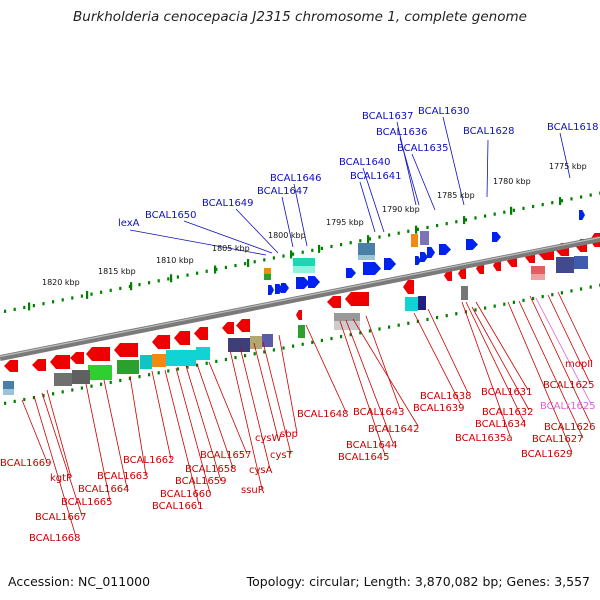 This screenshot has height=600, width=600. I want to click on gene-label: BCAL1628, so click(489, 131).